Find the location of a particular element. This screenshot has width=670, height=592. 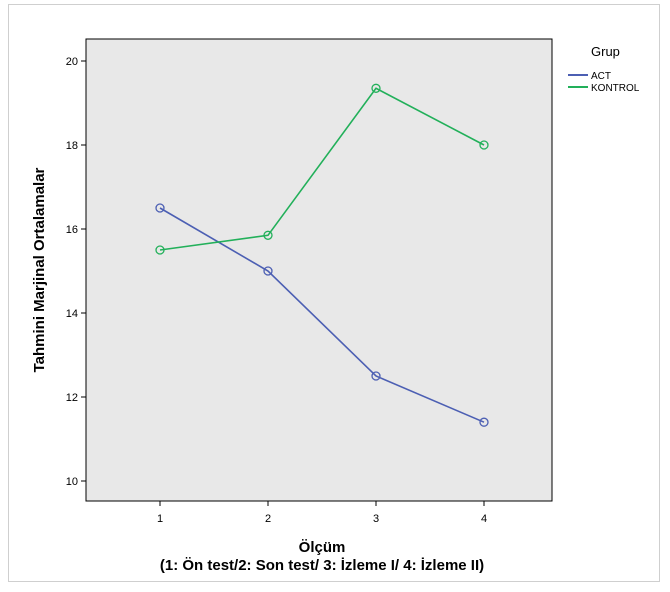

y-axis-title: Tahmini Marjinal Ortalamalar is located at coordinates (39, 269).